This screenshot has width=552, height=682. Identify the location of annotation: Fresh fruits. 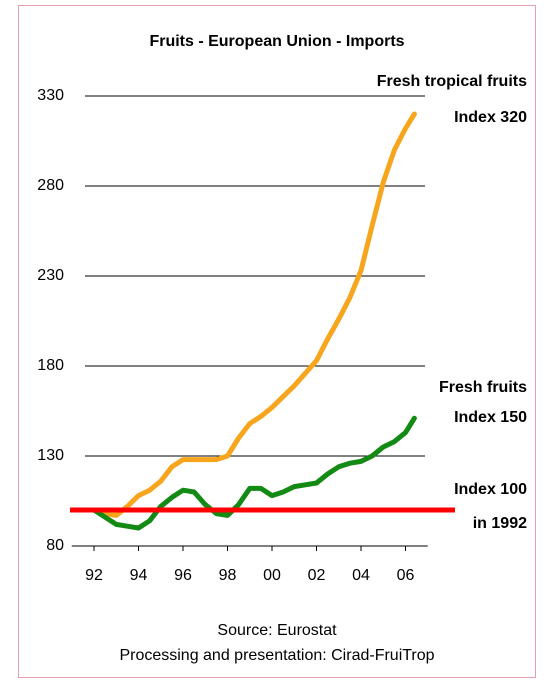
(483, 387).